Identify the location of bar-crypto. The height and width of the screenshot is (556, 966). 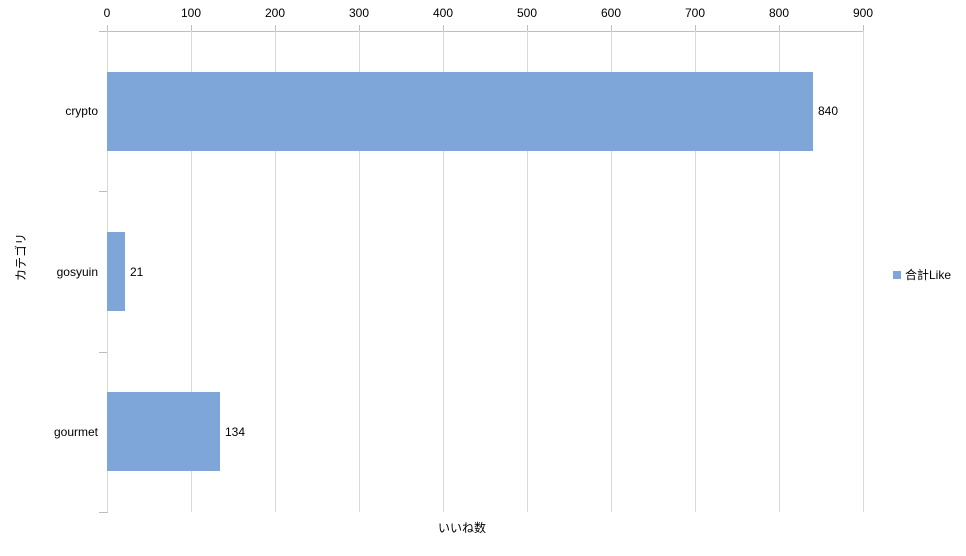
(460, 111).